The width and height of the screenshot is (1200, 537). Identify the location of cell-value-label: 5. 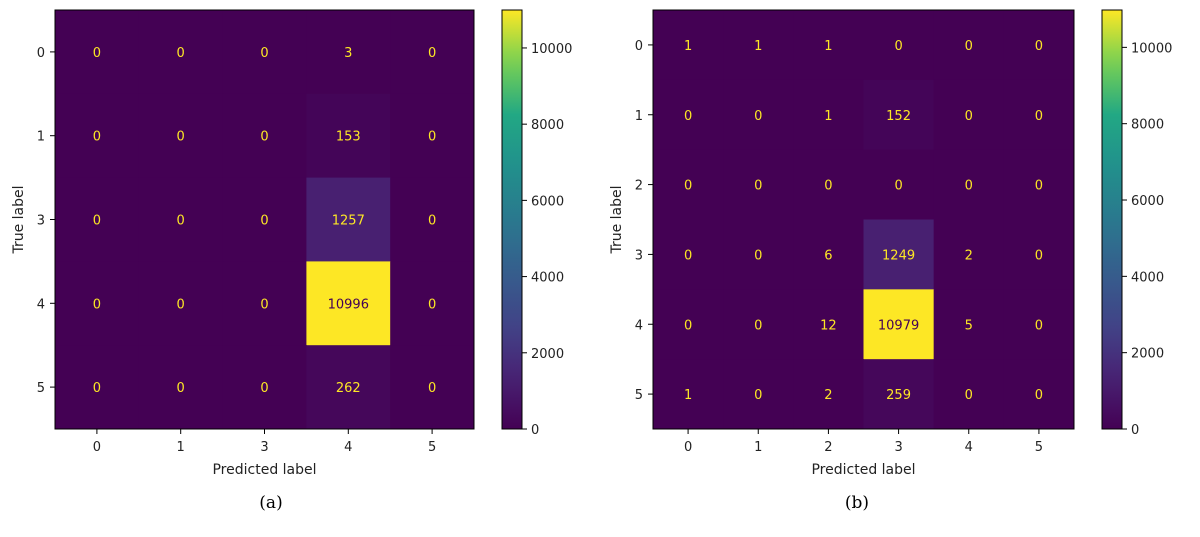
(969, 325).